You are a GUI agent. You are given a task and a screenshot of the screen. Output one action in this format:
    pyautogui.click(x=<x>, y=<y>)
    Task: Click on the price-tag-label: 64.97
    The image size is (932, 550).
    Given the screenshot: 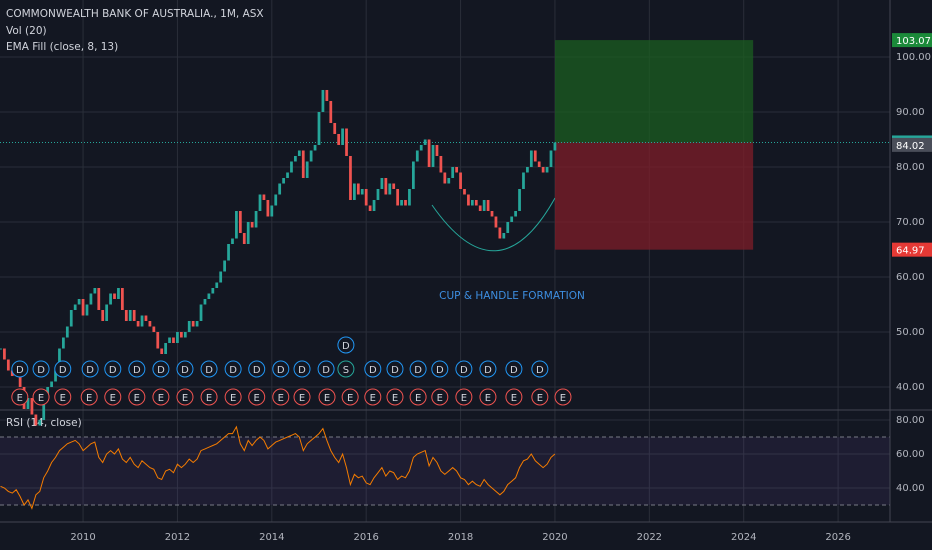 What is the action you would take?
    pyautogui.click(x=910, y=251)
    